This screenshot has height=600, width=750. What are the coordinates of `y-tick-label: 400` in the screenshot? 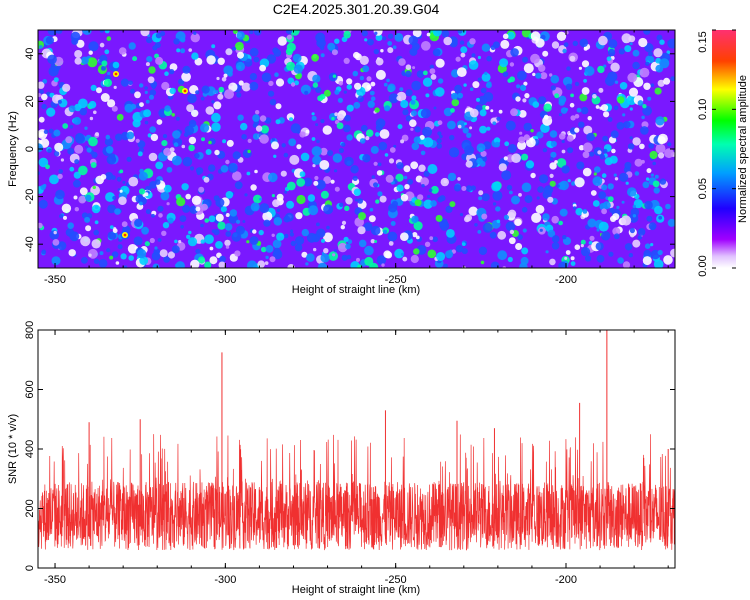 It's located at (30, 449).